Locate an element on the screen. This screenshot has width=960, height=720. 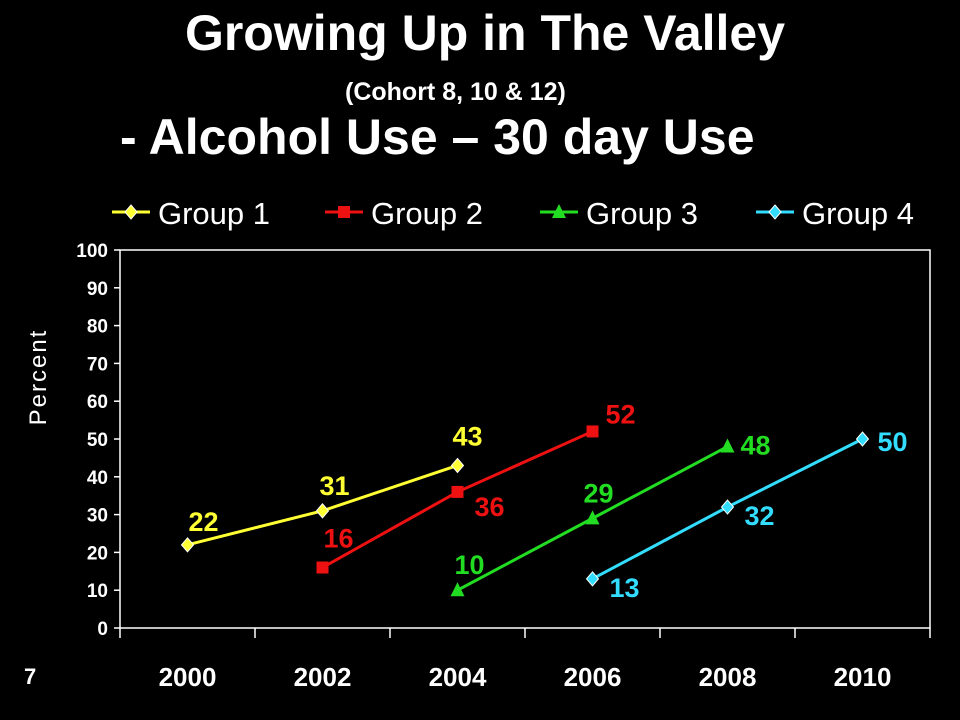
data-label: 31 is located at coordinates (334, 486).